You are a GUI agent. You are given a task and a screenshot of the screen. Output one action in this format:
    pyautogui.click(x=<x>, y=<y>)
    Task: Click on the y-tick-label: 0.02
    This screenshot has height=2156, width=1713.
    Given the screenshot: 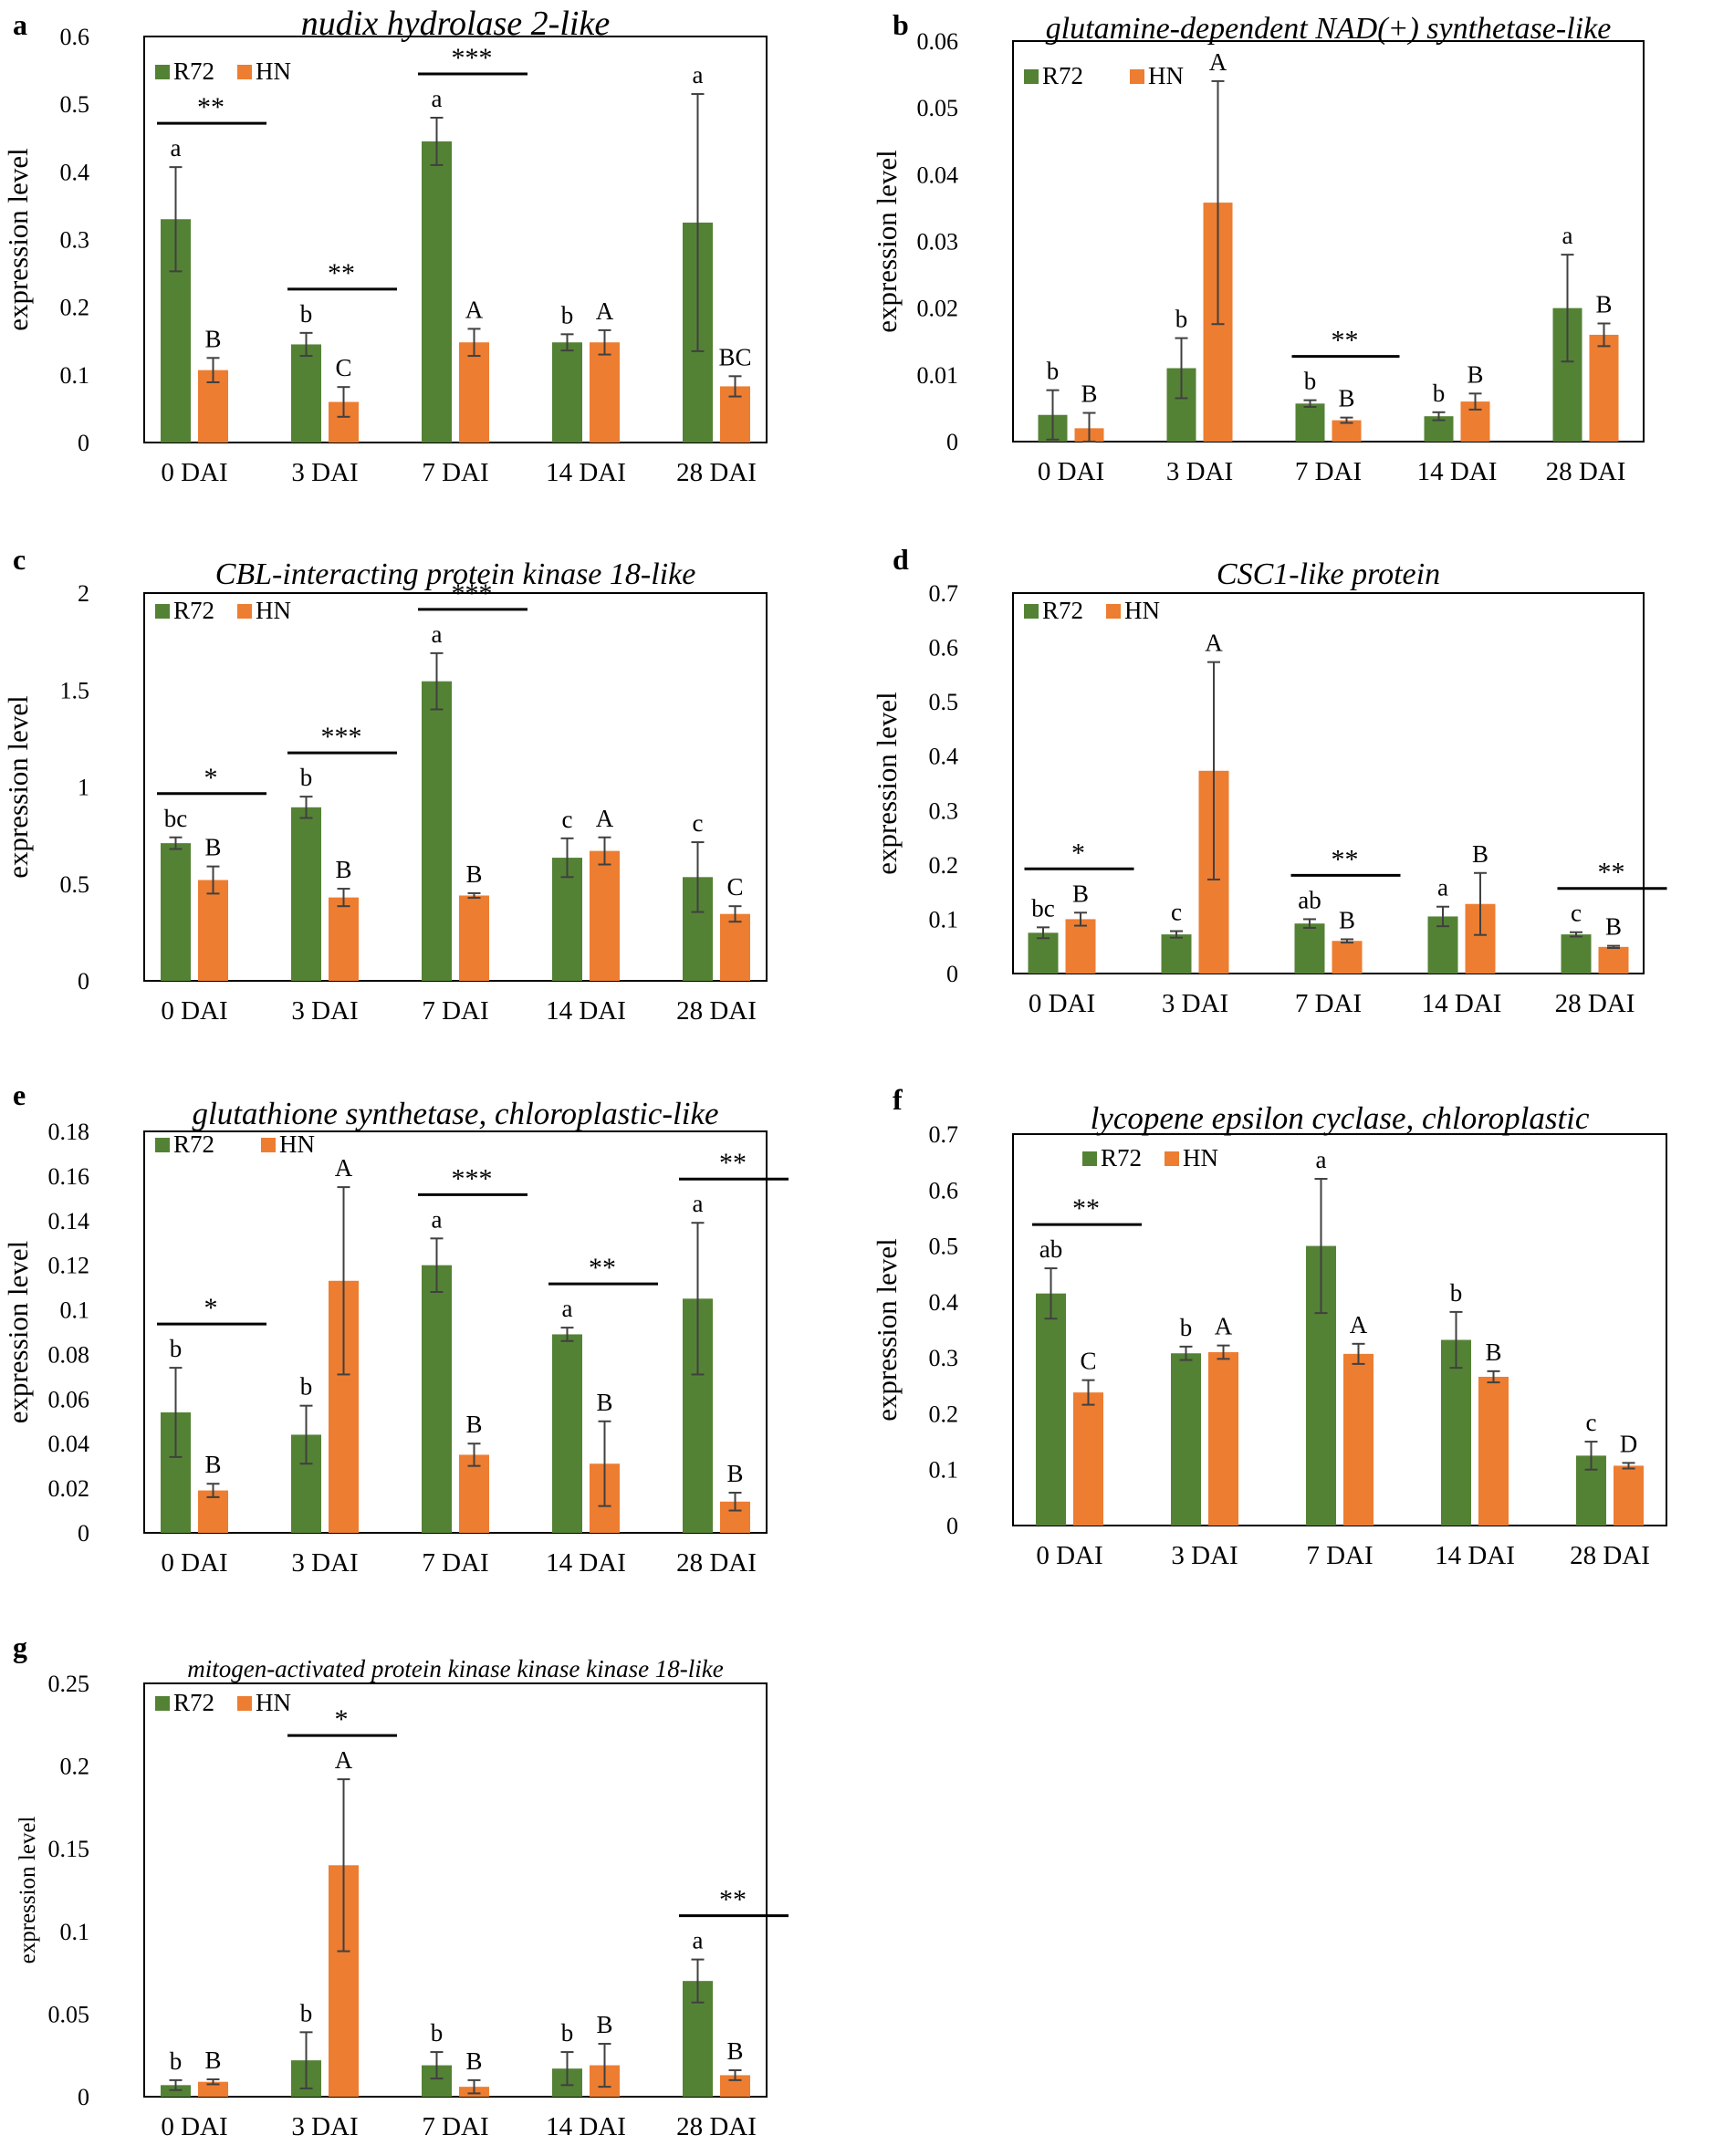 What is the action you would take?
    pyautogui.click(x=938, y=309)
    